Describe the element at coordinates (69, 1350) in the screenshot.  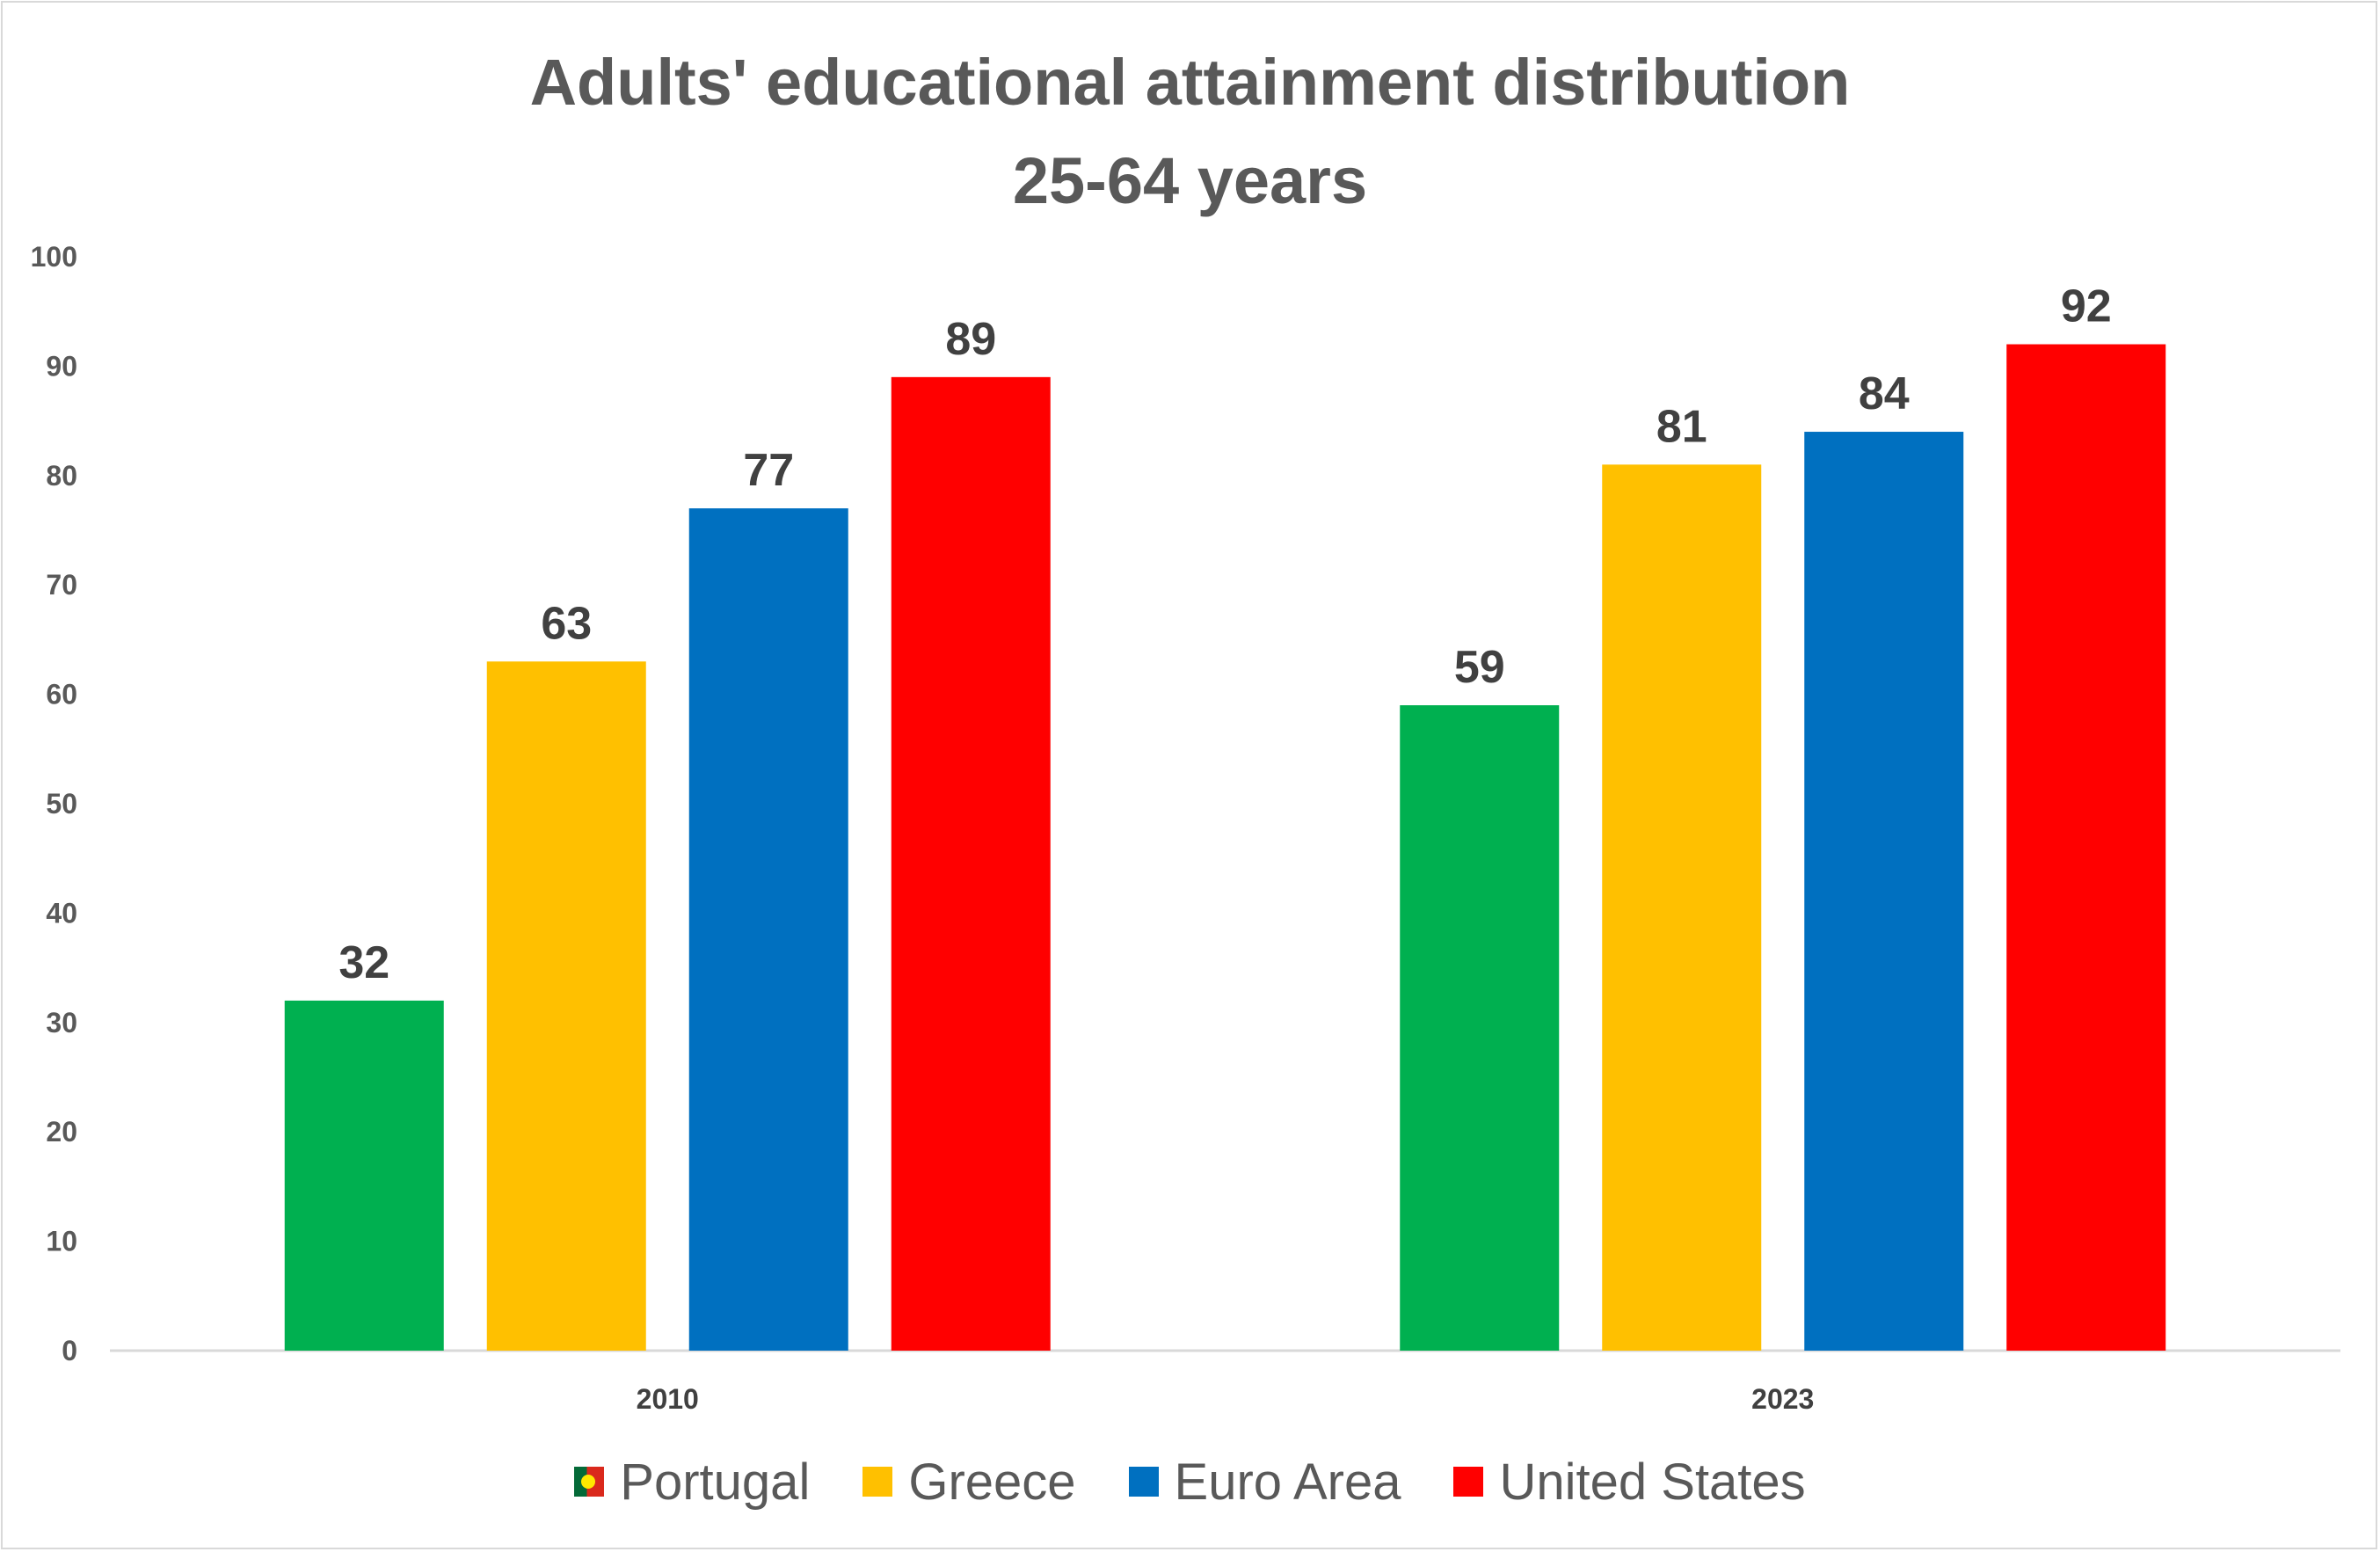
I see `y-tick-label: 0` at that location.